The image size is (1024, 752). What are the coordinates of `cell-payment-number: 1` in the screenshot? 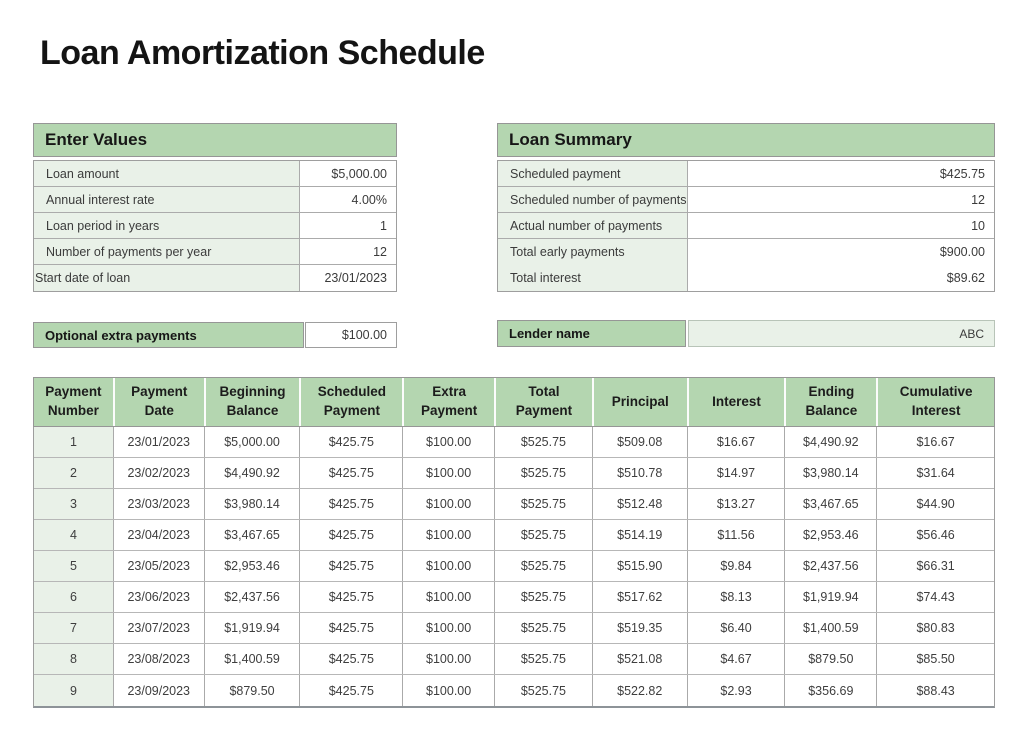 It's located at (73, 442).